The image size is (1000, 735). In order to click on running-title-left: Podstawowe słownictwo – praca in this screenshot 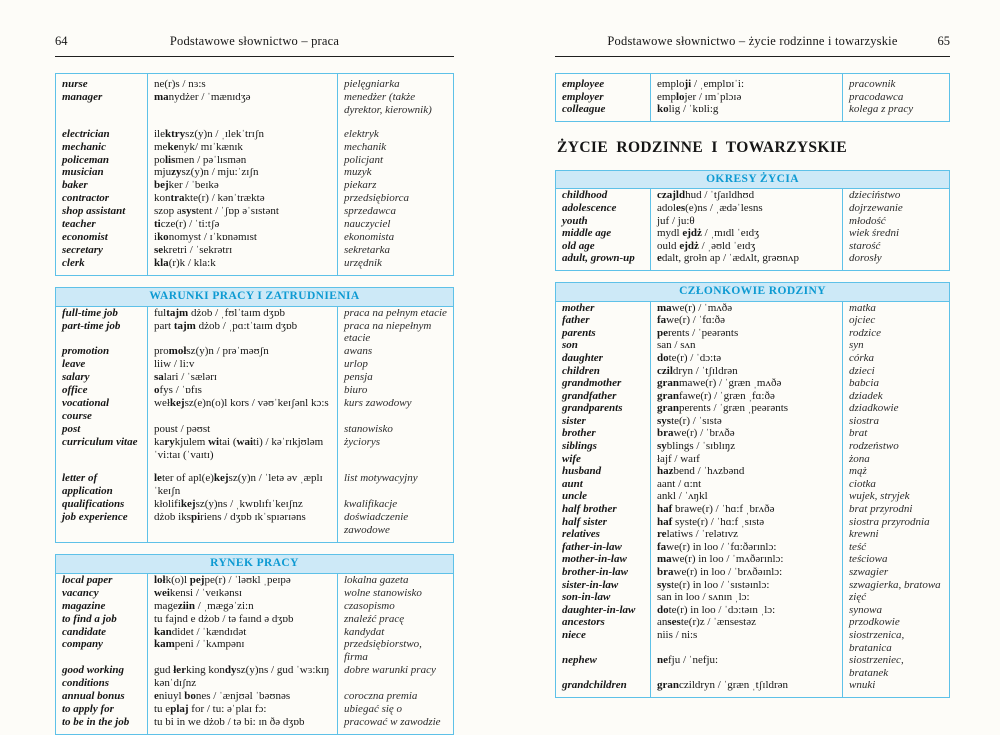, I will do `click(254, 41)`.